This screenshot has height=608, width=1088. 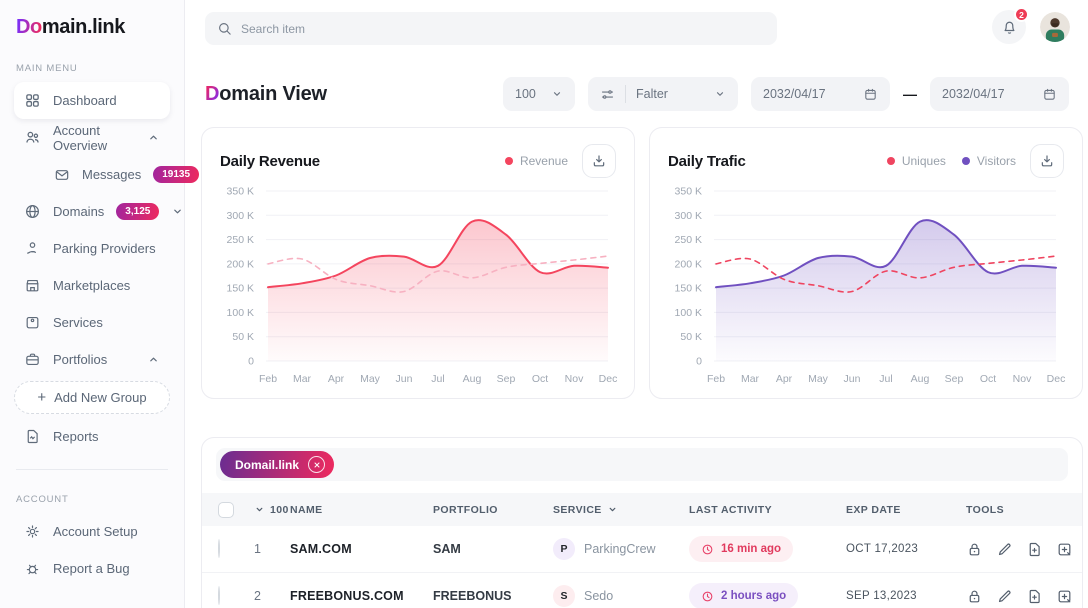 What do you see at coordinates (259, 509) in the screenshot?
I see `sort-chevron-icon` at bounding box center [259, 509].